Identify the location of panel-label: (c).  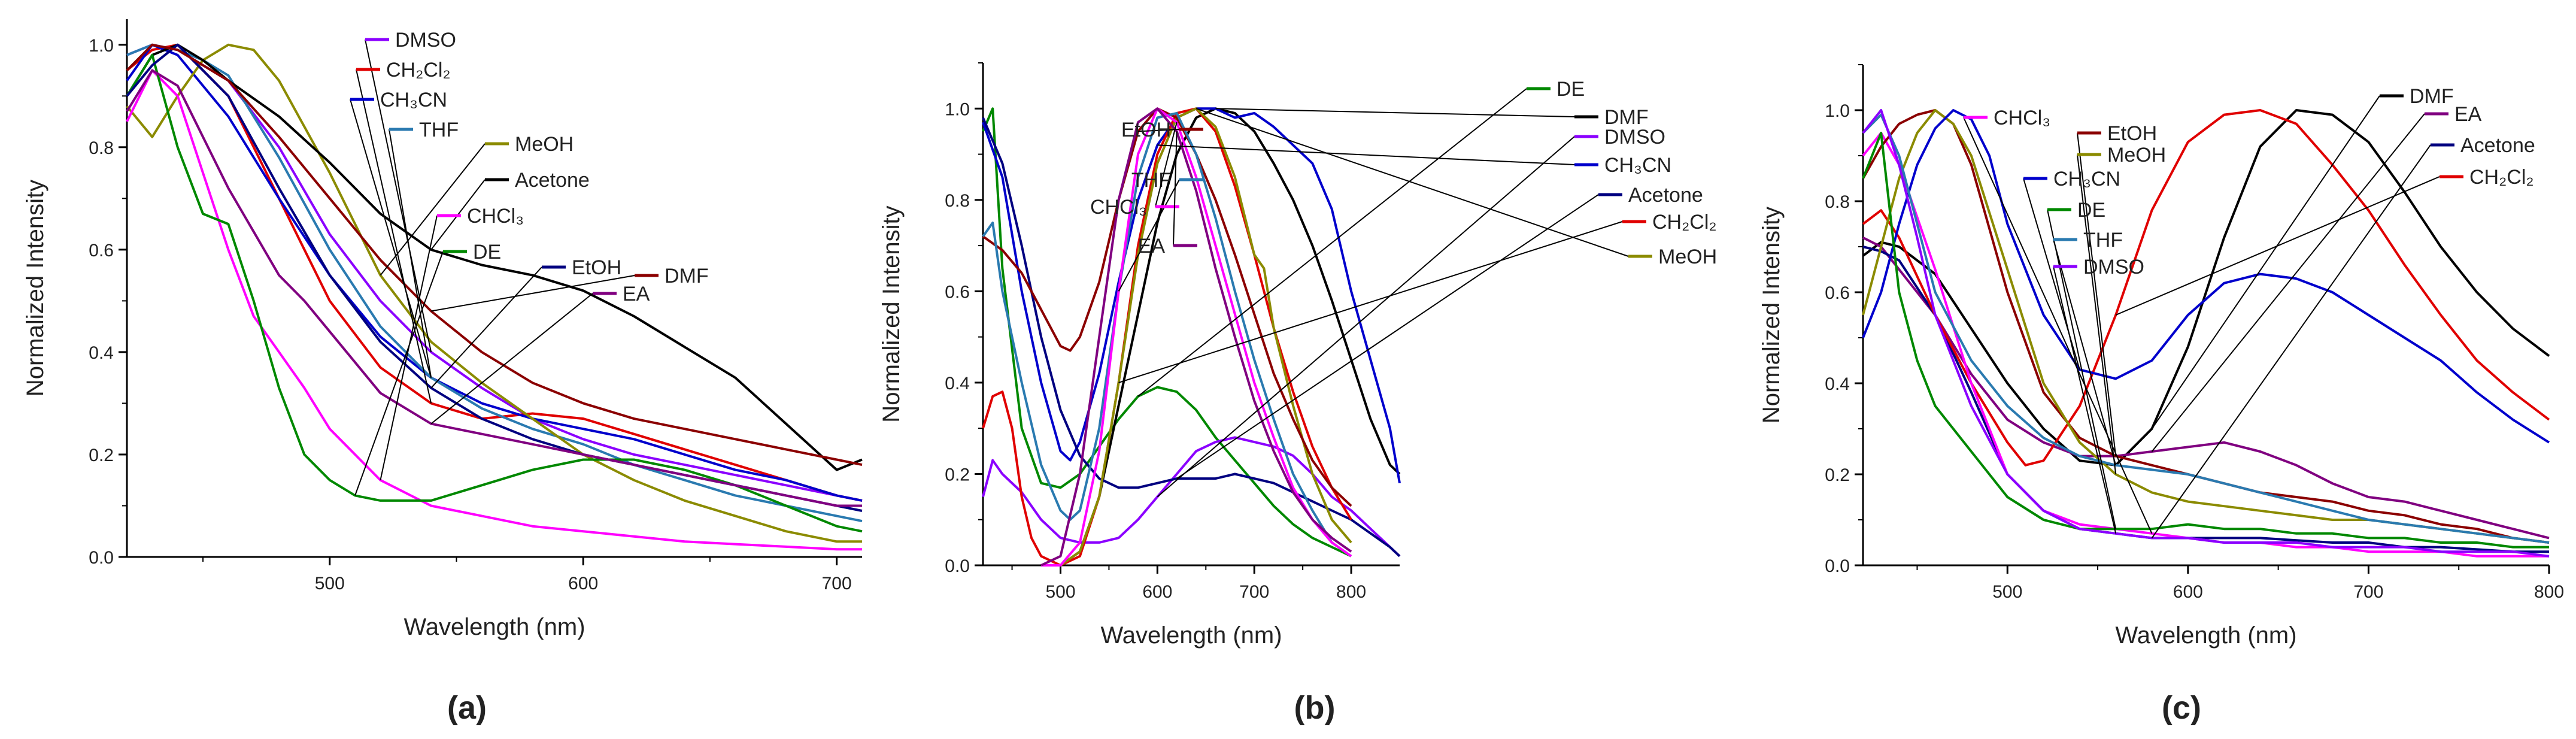
(2181, 708).